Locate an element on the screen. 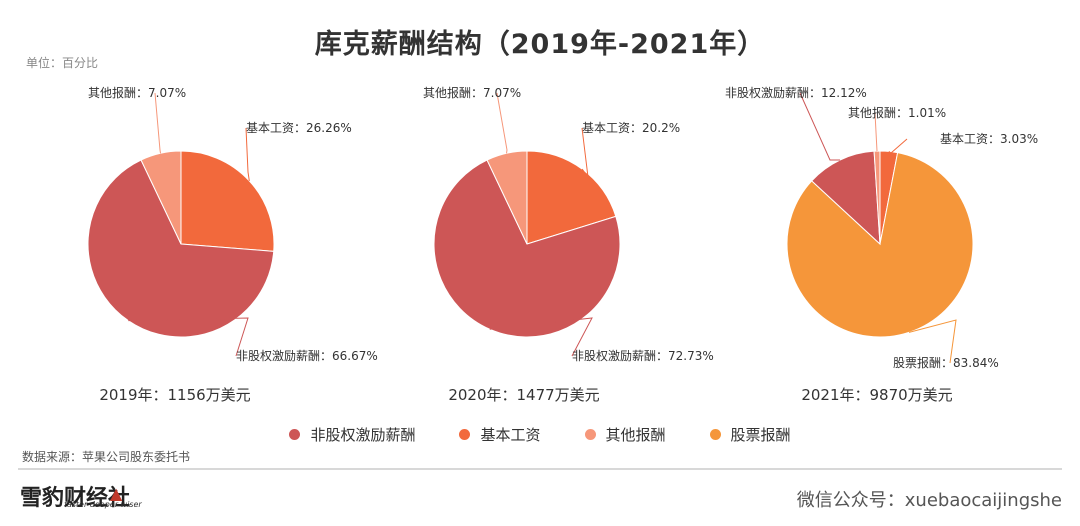 The image size is (1080, 526). legend-label: 股票报酬 is located at coordinates (760, 435).